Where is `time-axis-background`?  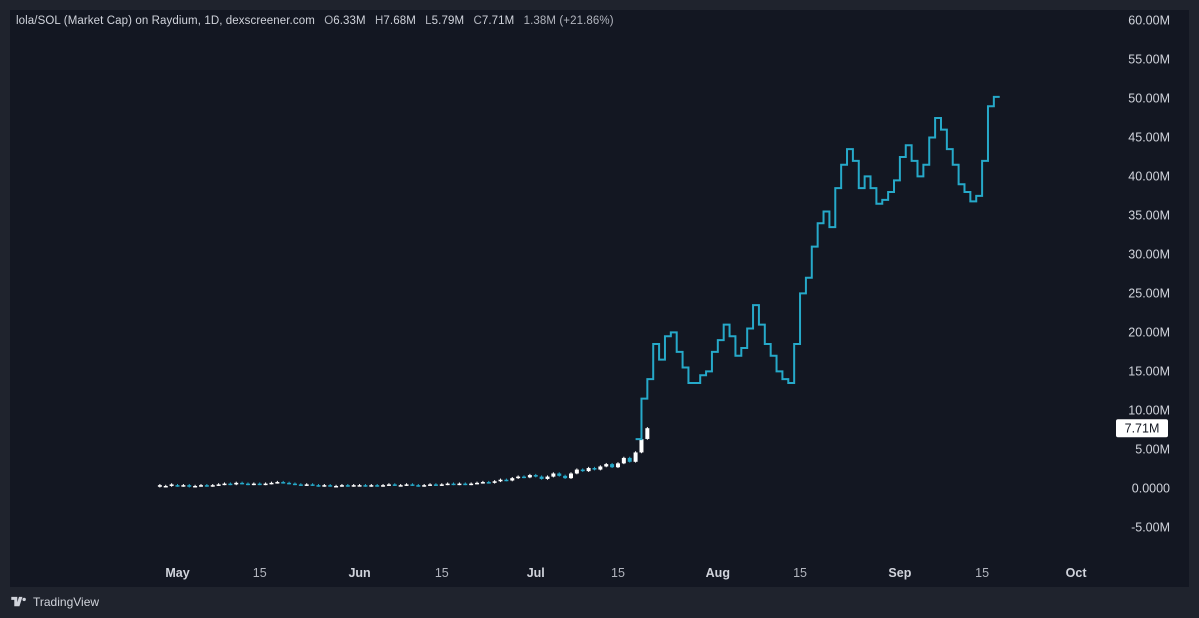 time-axis-background is located at coordinates (599, 572).